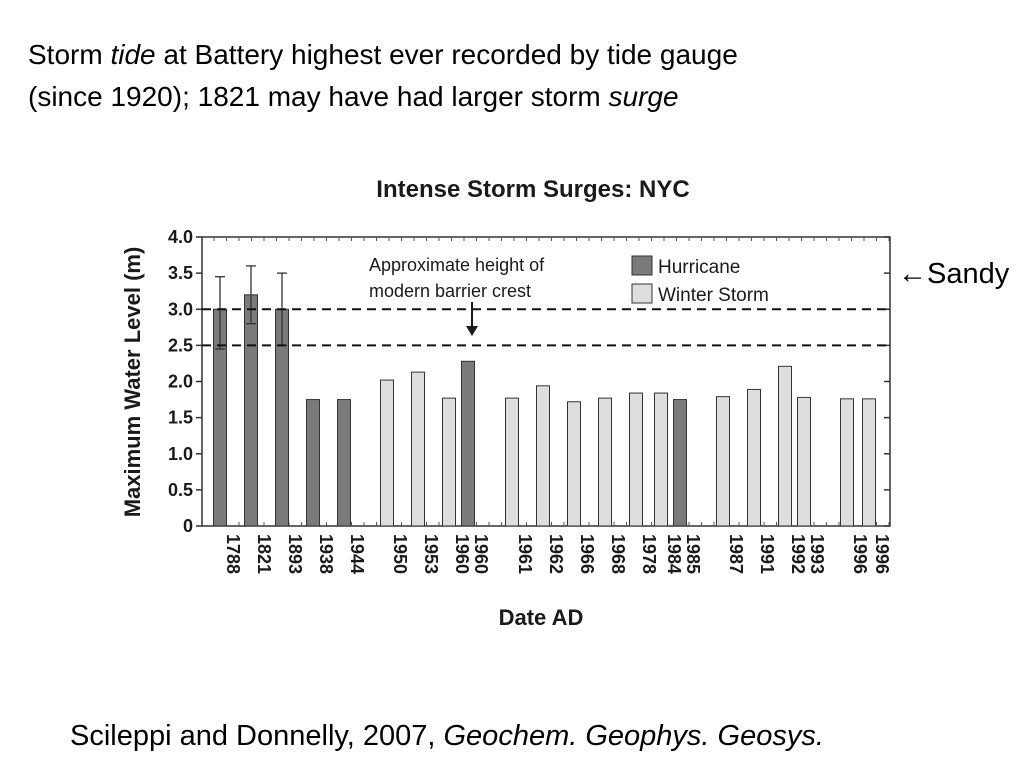  Describe the element at coordinates (649, 554) in the screenshot. I see `x-category-label: 1978` at that location.